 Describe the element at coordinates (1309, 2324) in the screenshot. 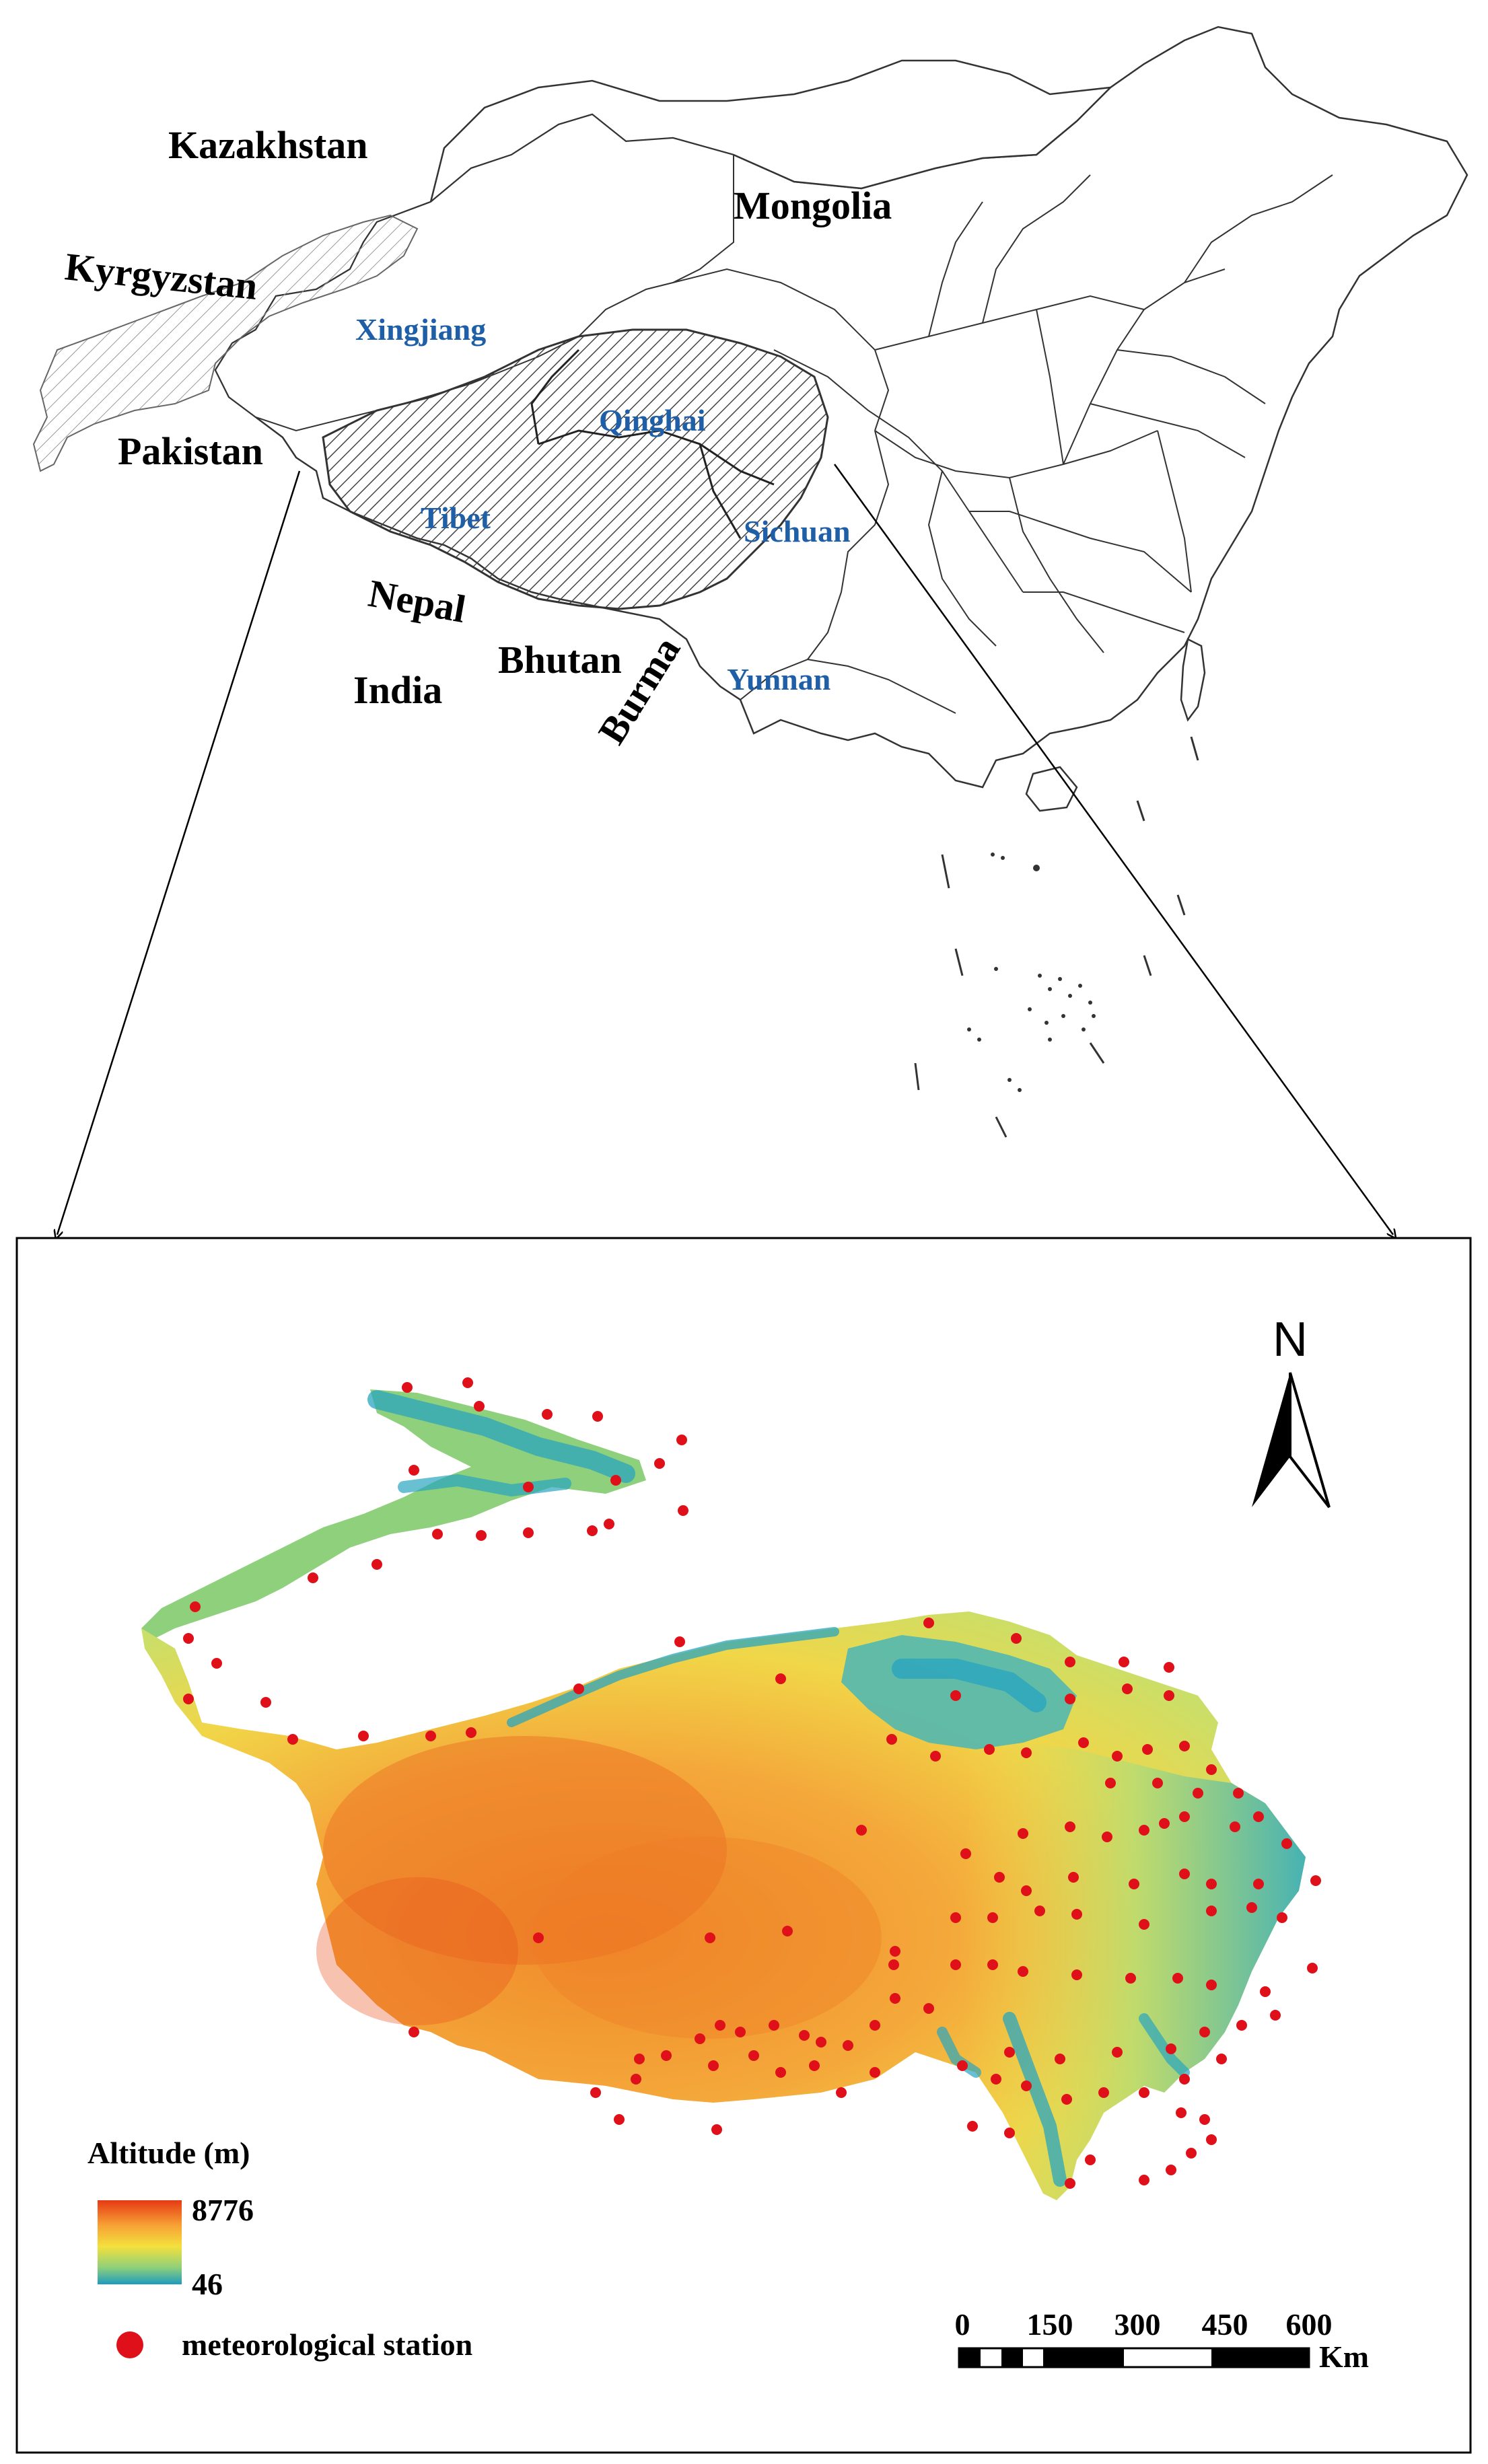

I see `scale-tick-600: 600` at that location.